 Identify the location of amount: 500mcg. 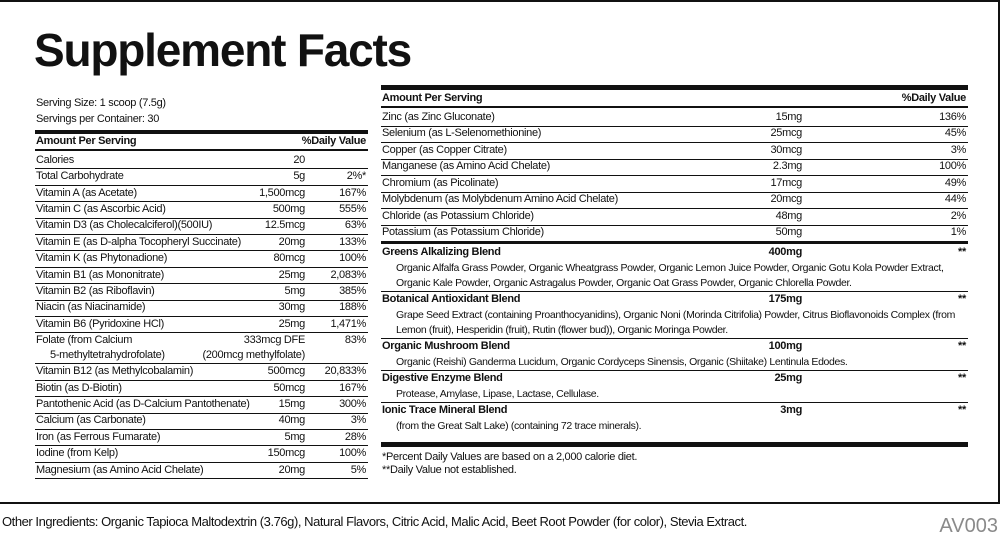
(286, 371).